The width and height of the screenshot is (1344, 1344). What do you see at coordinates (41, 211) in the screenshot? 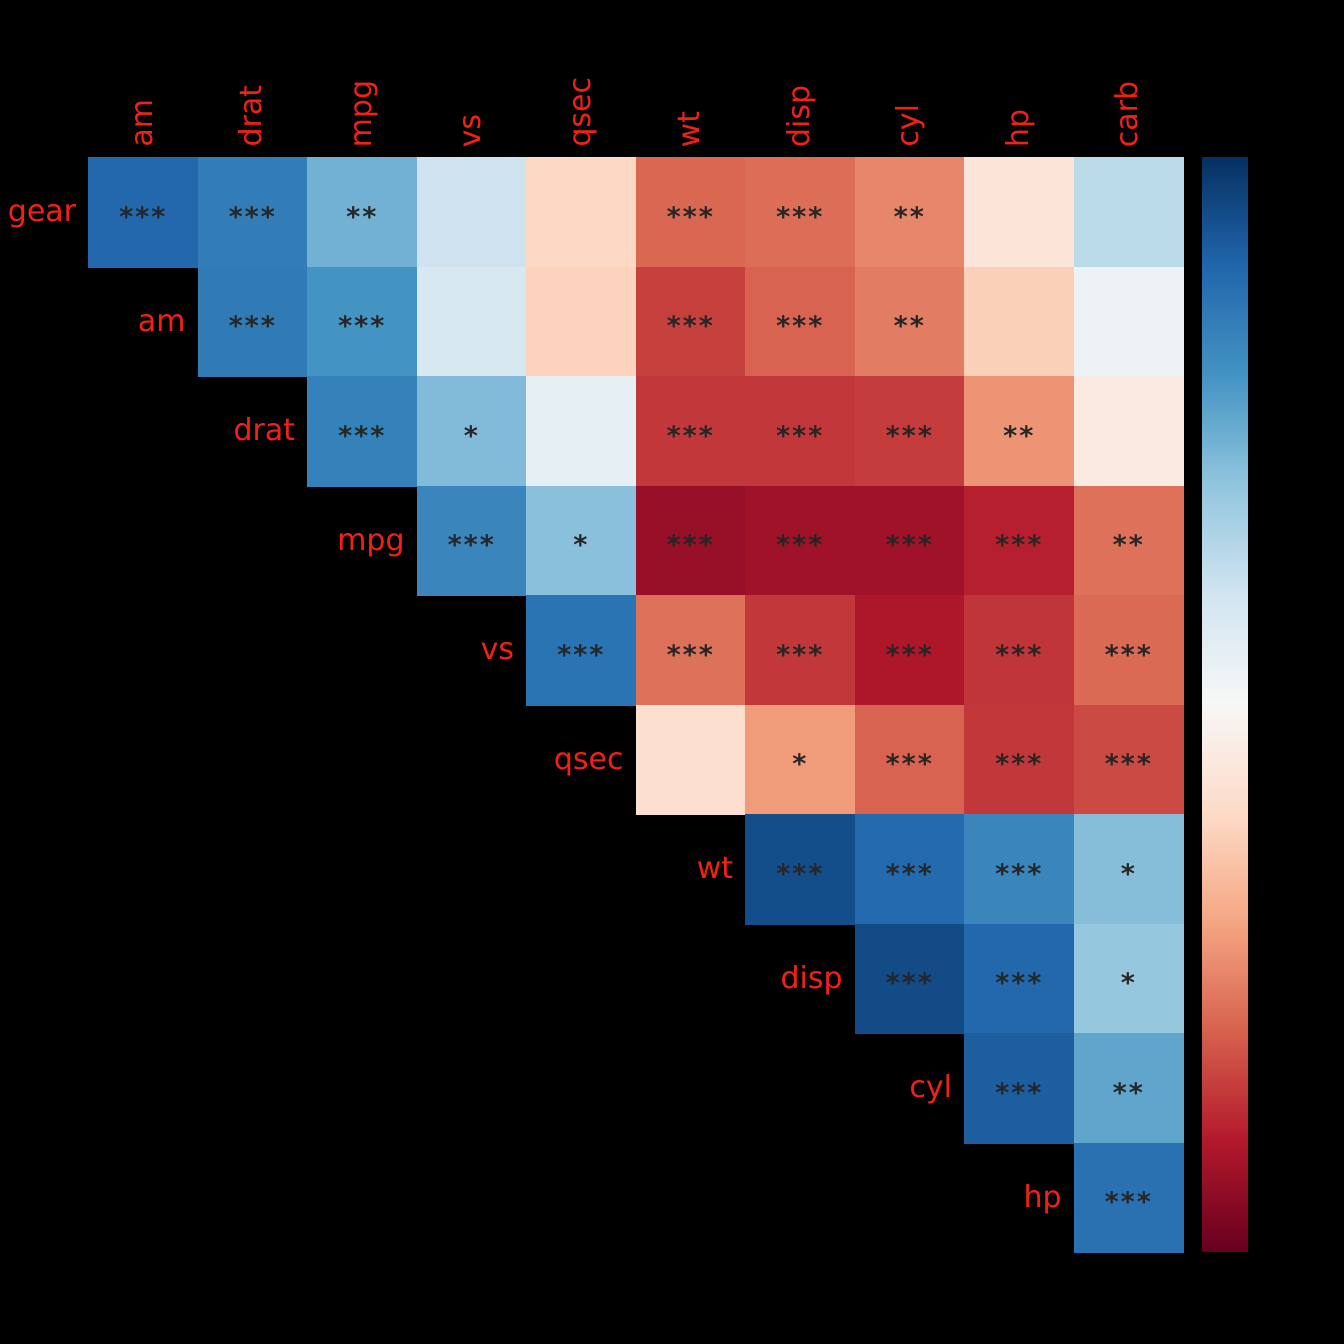
I see `row-label-gear: gear` at bounding box center [41, 211].